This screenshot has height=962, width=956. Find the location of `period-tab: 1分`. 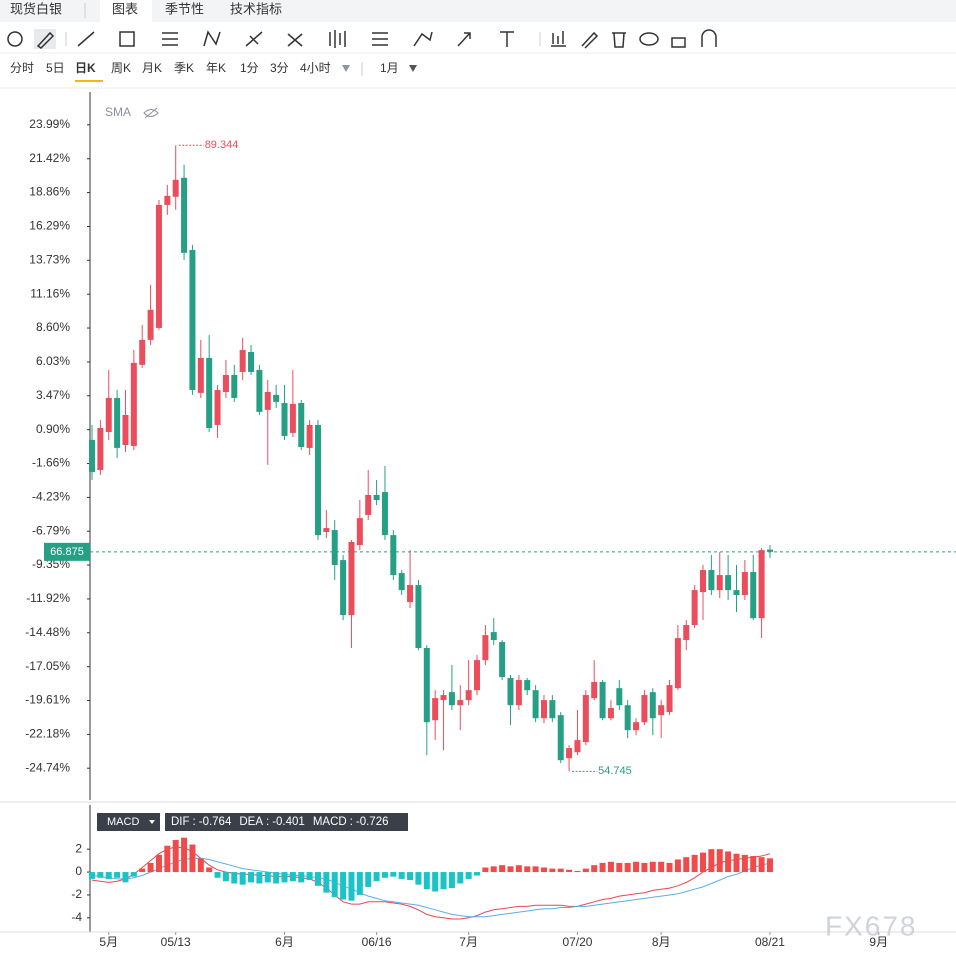

period-tab: 1分 is located at coordinates (249, 68).